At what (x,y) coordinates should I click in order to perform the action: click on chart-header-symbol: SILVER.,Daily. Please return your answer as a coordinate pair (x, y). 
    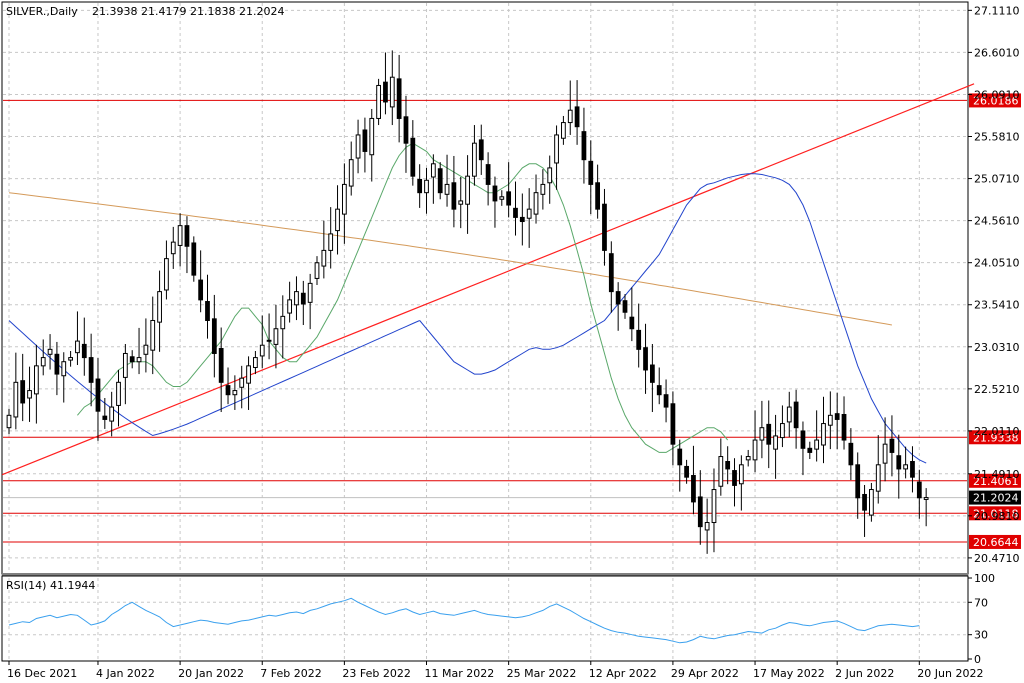
    Looking at the image, I should click on (42, 11).